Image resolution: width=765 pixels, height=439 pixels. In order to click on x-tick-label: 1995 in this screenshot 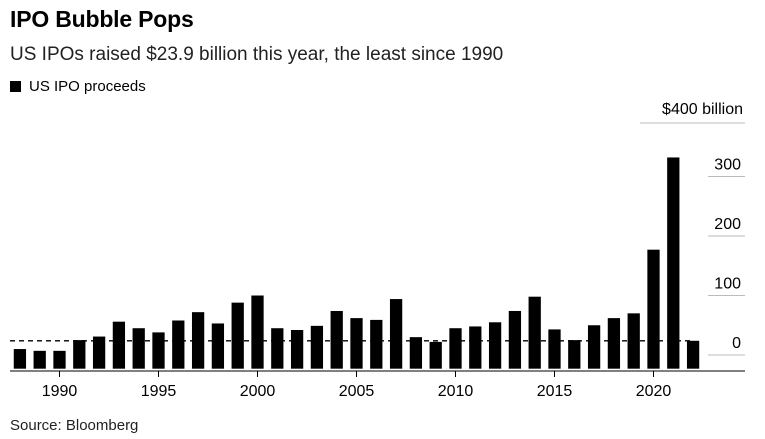, I will do `click(159, 391)`.